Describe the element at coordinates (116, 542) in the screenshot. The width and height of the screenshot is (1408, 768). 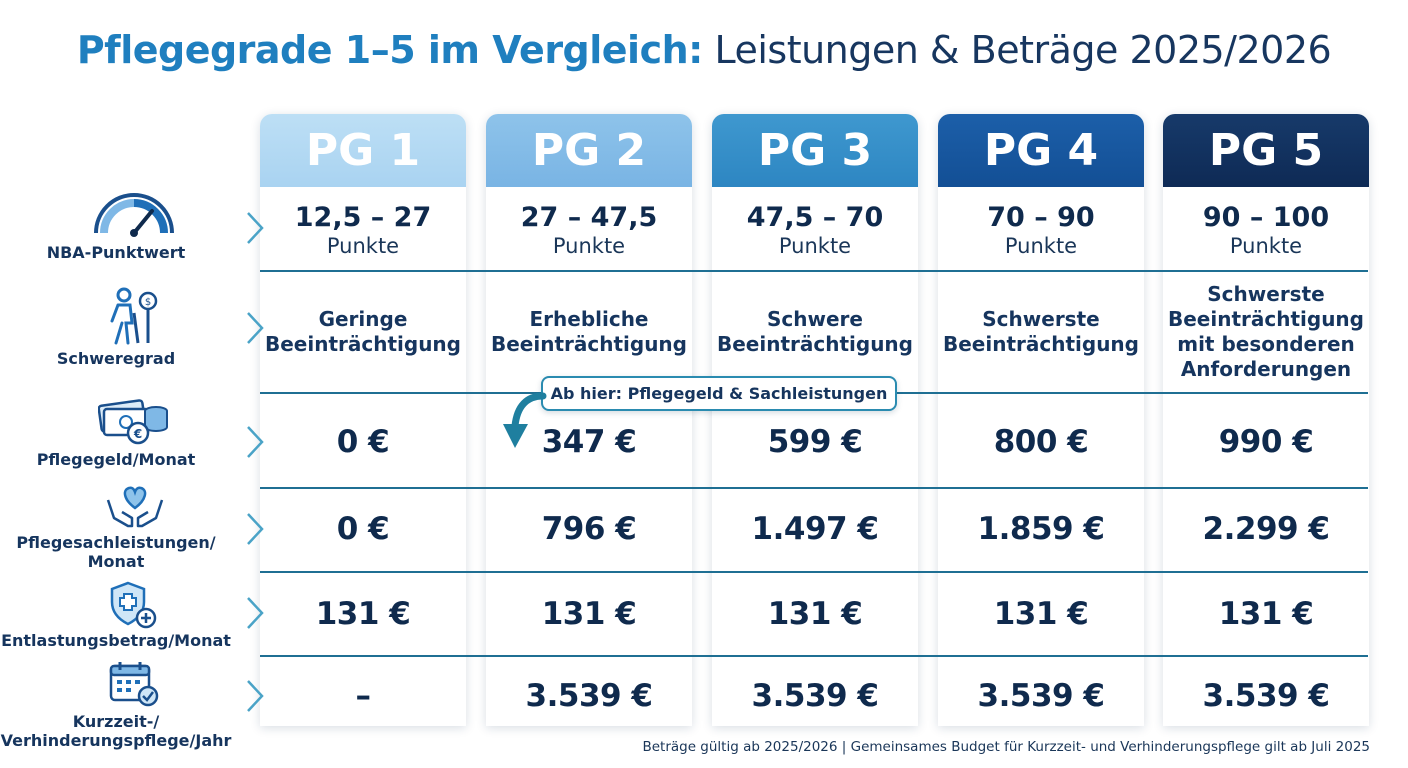
I see `row-label-line: Pflegesachleistungen/` at that location.